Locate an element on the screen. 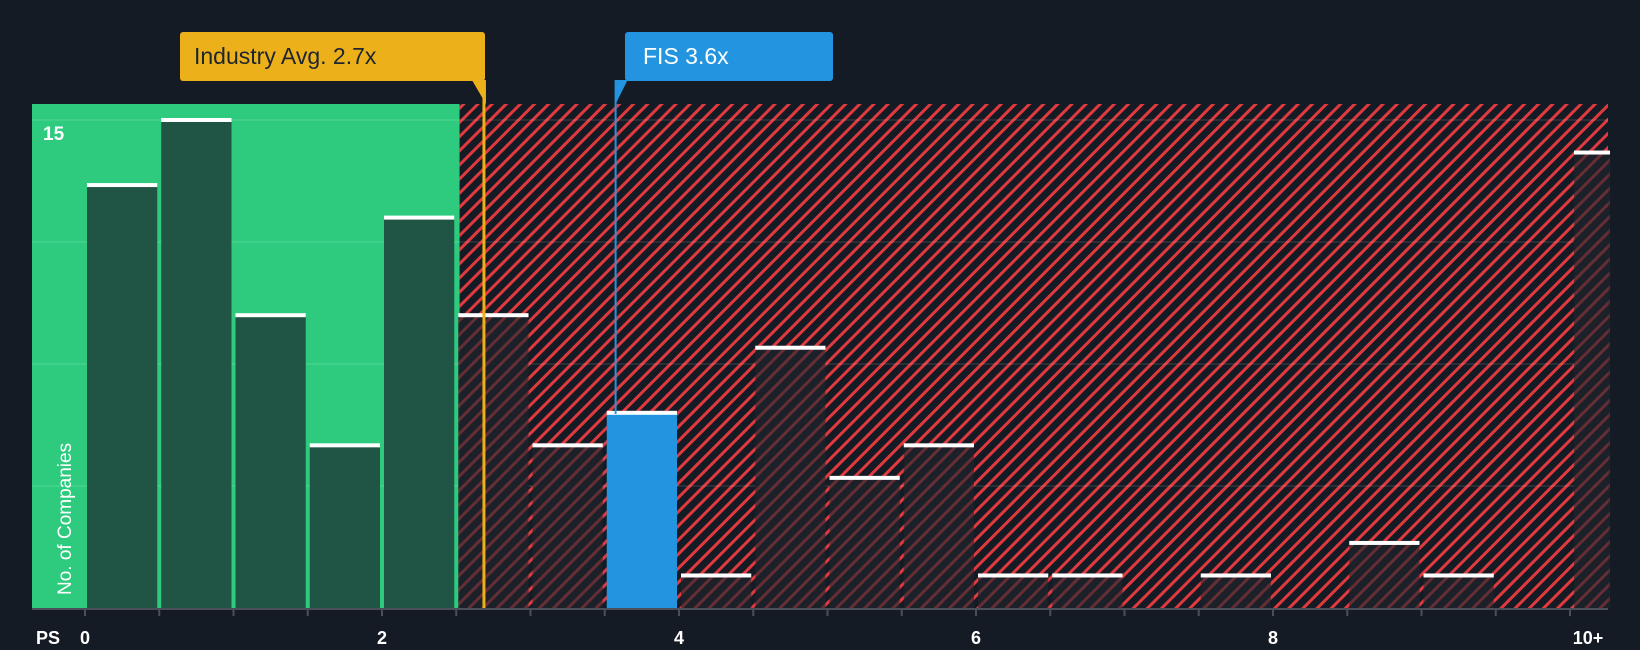  x-tick-label: 6 is located at coordinates (976, 638).